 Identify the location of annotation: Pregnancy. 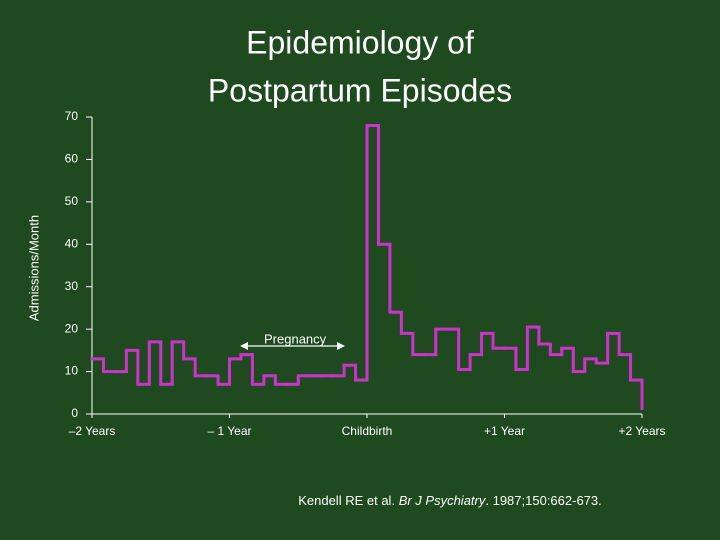
(295, 338).